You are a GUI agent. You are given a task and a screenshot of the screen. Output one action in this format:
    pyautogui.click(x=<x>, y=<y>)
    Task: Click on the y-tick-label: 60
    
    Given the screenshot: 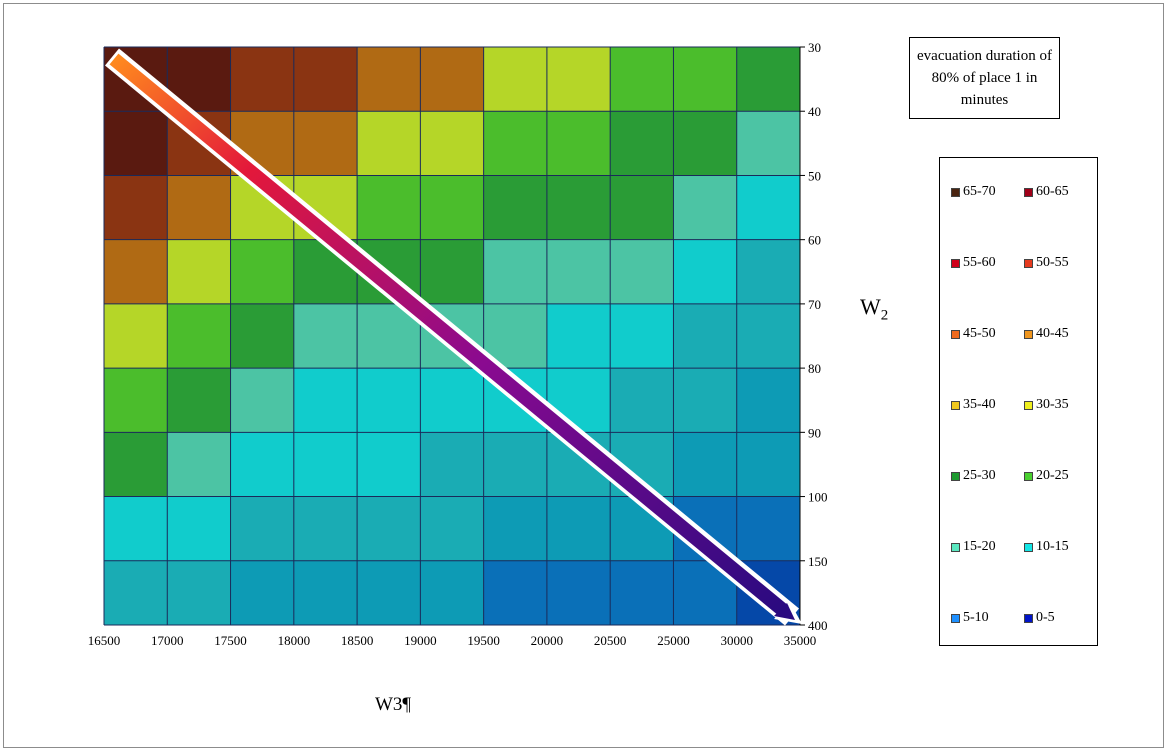 What is the action you would take?
    pyautogui.click(x=814, y=240)
    